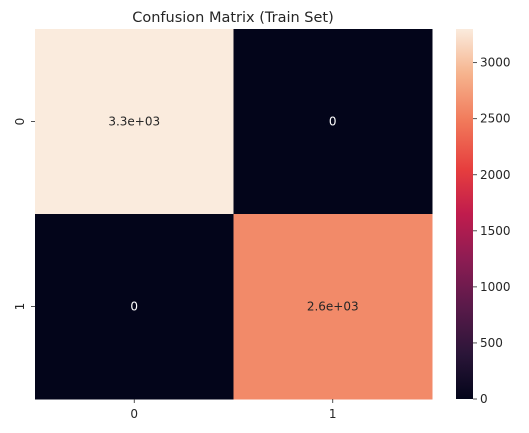 This screenshot has height=433, width=529. I want to click on y-axis: 01, so click(24, 214).